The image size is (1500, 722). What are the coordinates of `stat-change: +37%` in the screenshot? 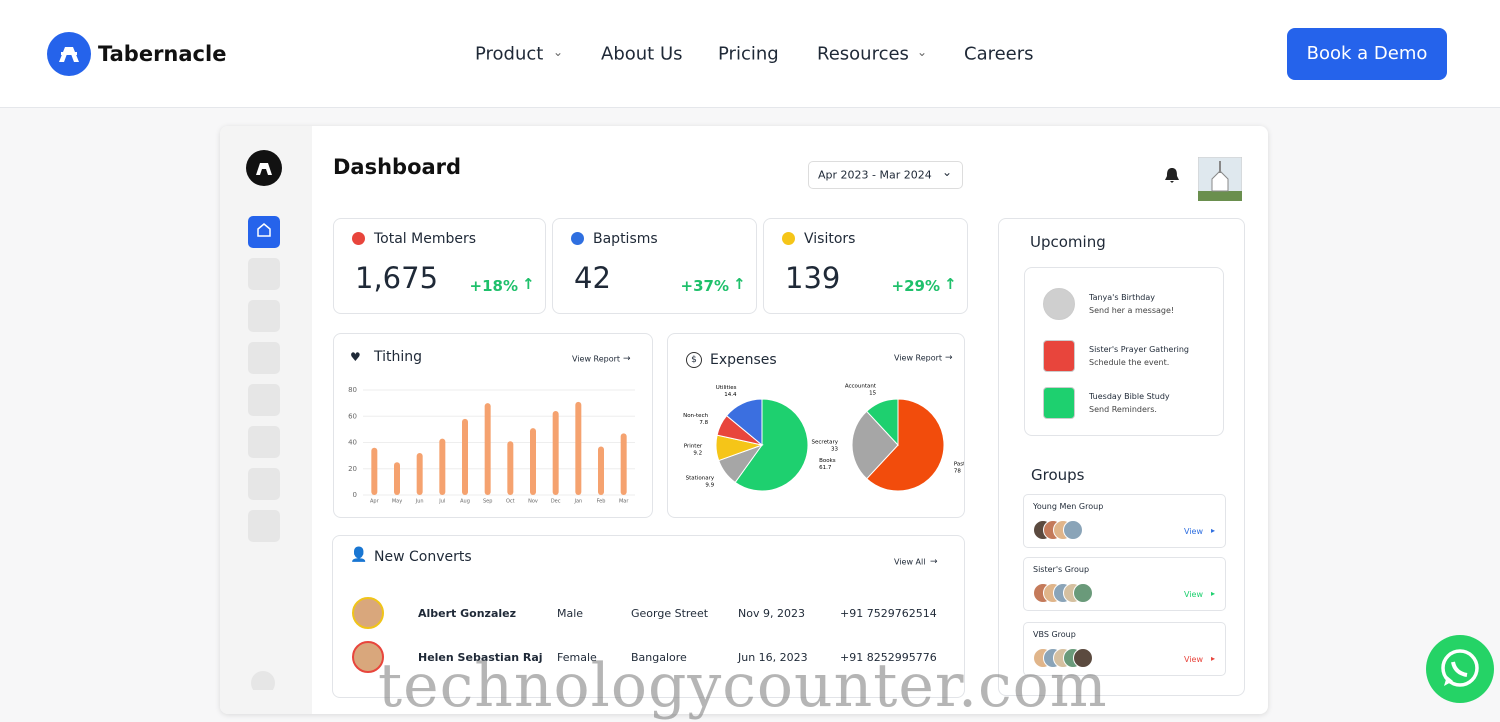 It's located at (704, 286).